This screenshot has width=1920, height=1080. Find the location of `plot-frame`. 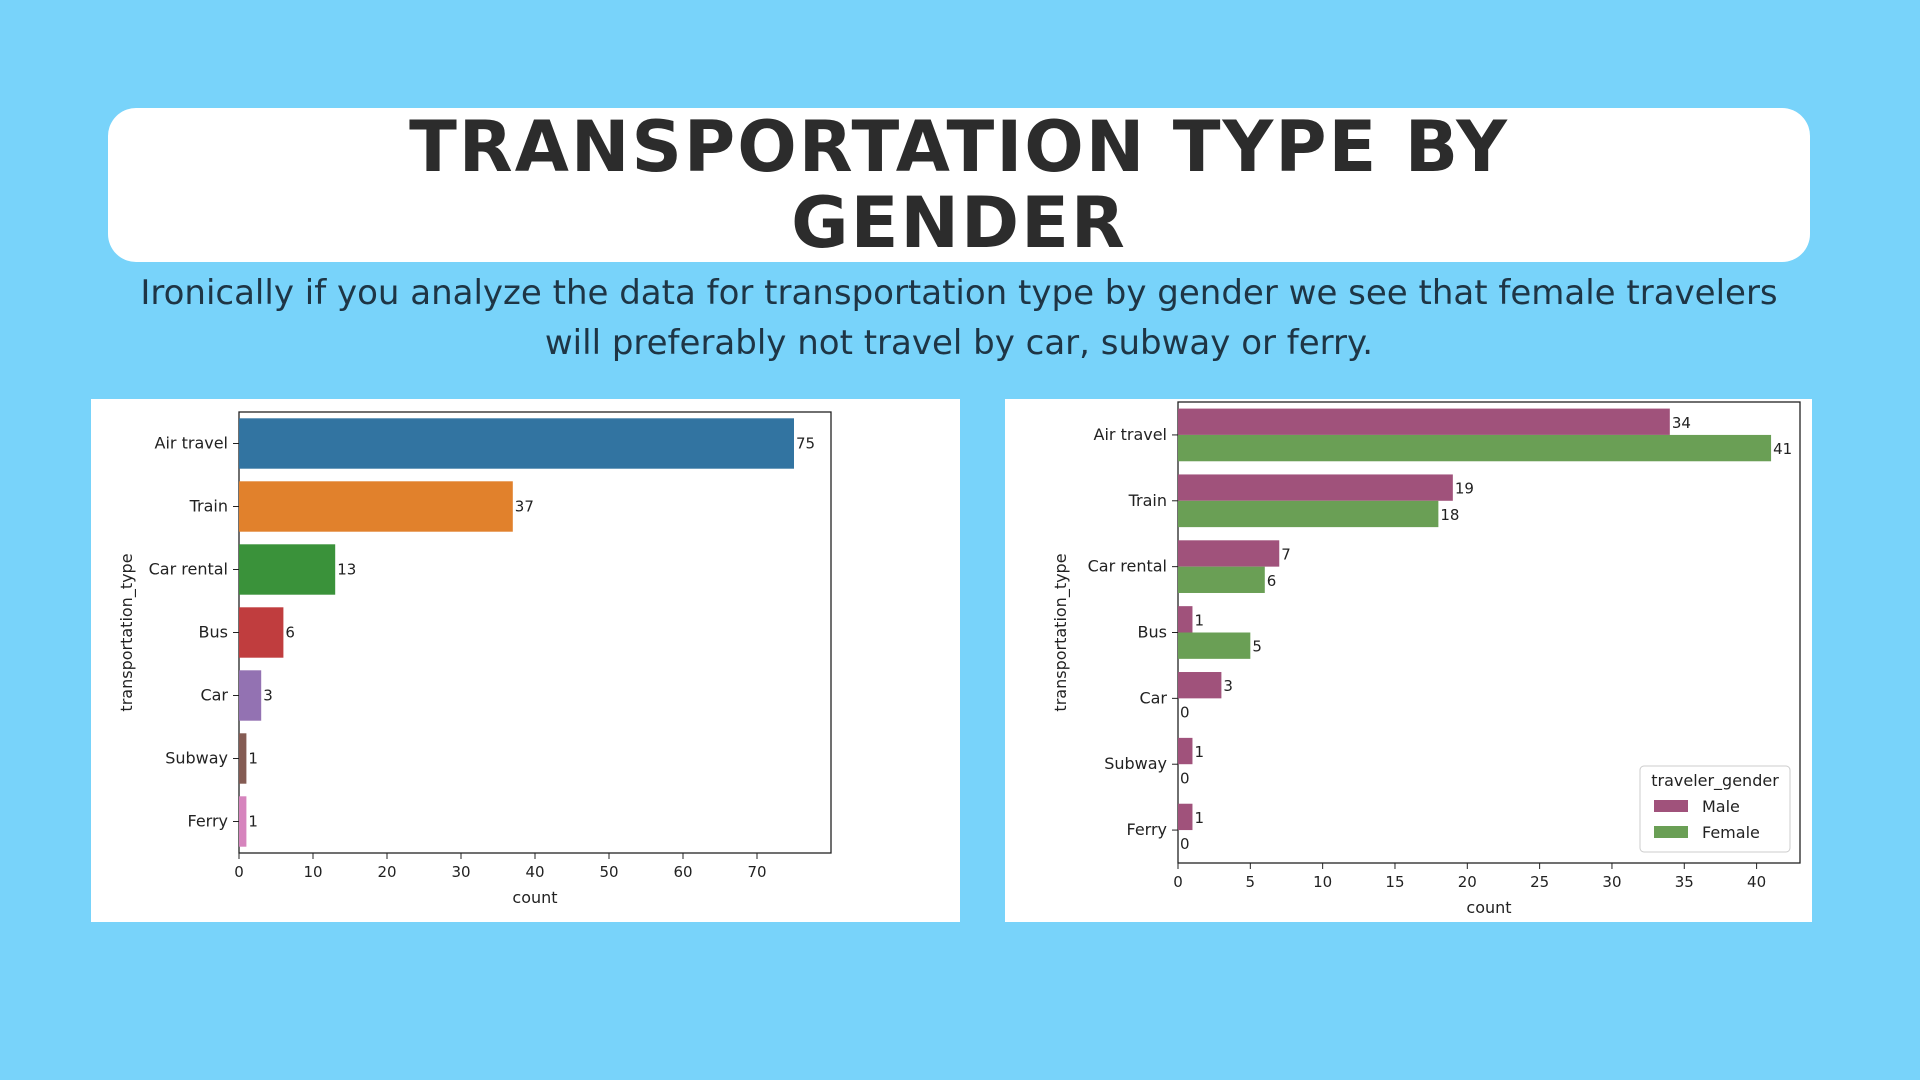

plot-frame is located at coordinates (535, 632).